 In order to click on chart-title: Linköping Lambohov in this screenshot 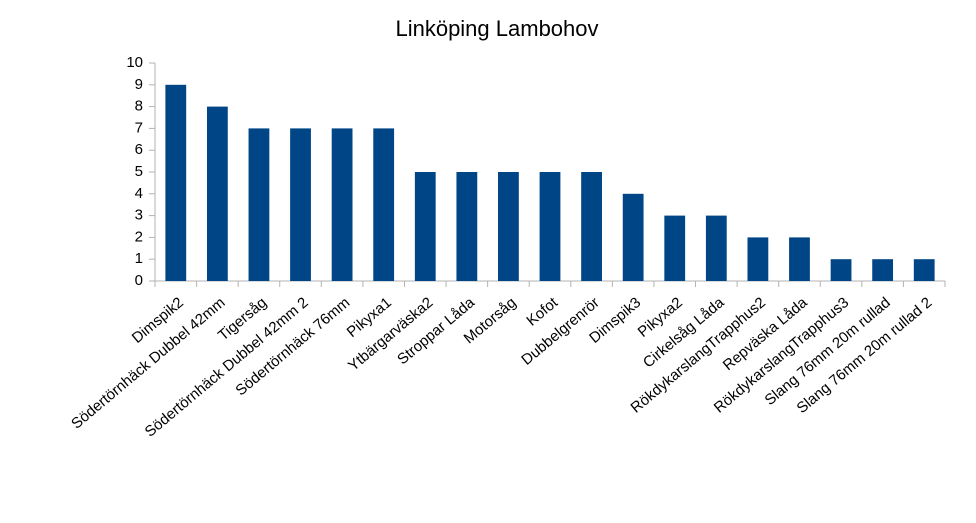, I will do `click(496, 28)`.